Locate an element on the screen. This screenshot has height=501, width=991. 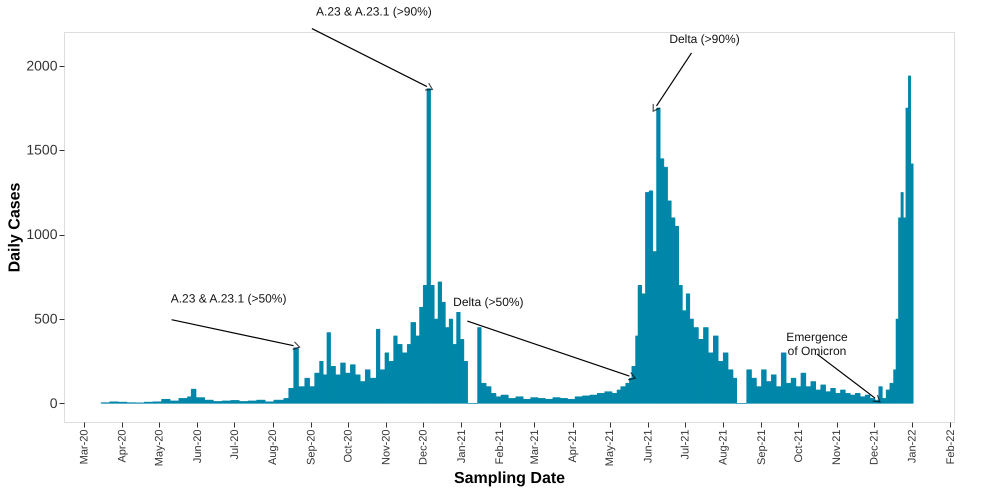
x-tick-label: Jun-21 is located at coordinates (648, 447).